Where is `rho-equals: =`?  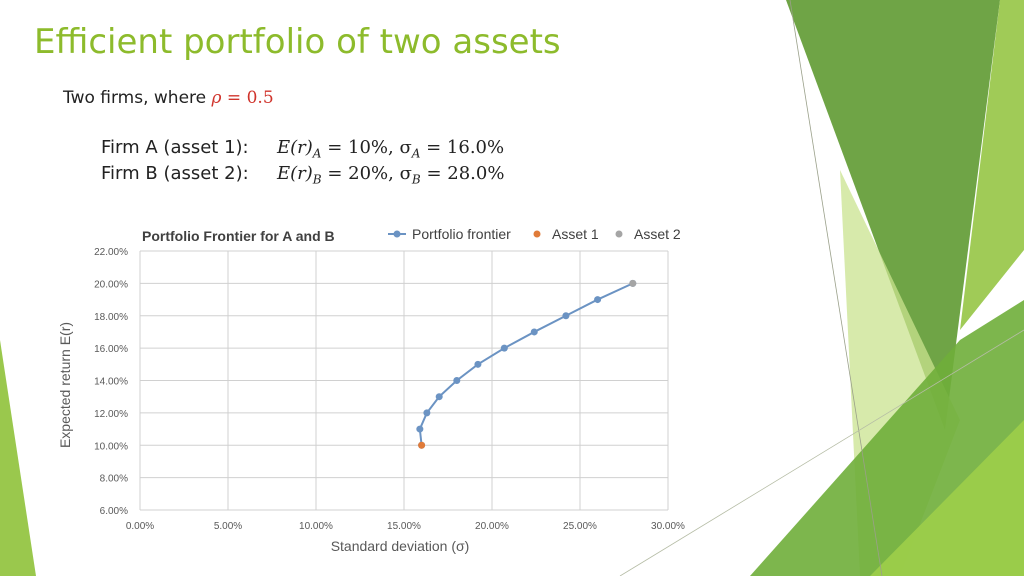 rho-equals: = is located at coordinates (234, 98).